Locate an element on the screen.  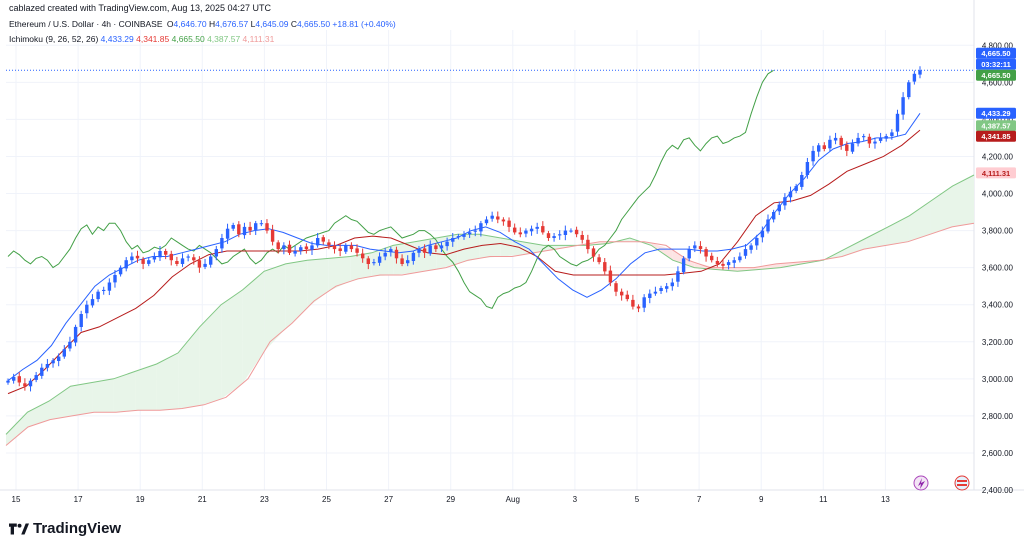
current-price-tag: 4,665.50 is located at coordinates (995, 53).